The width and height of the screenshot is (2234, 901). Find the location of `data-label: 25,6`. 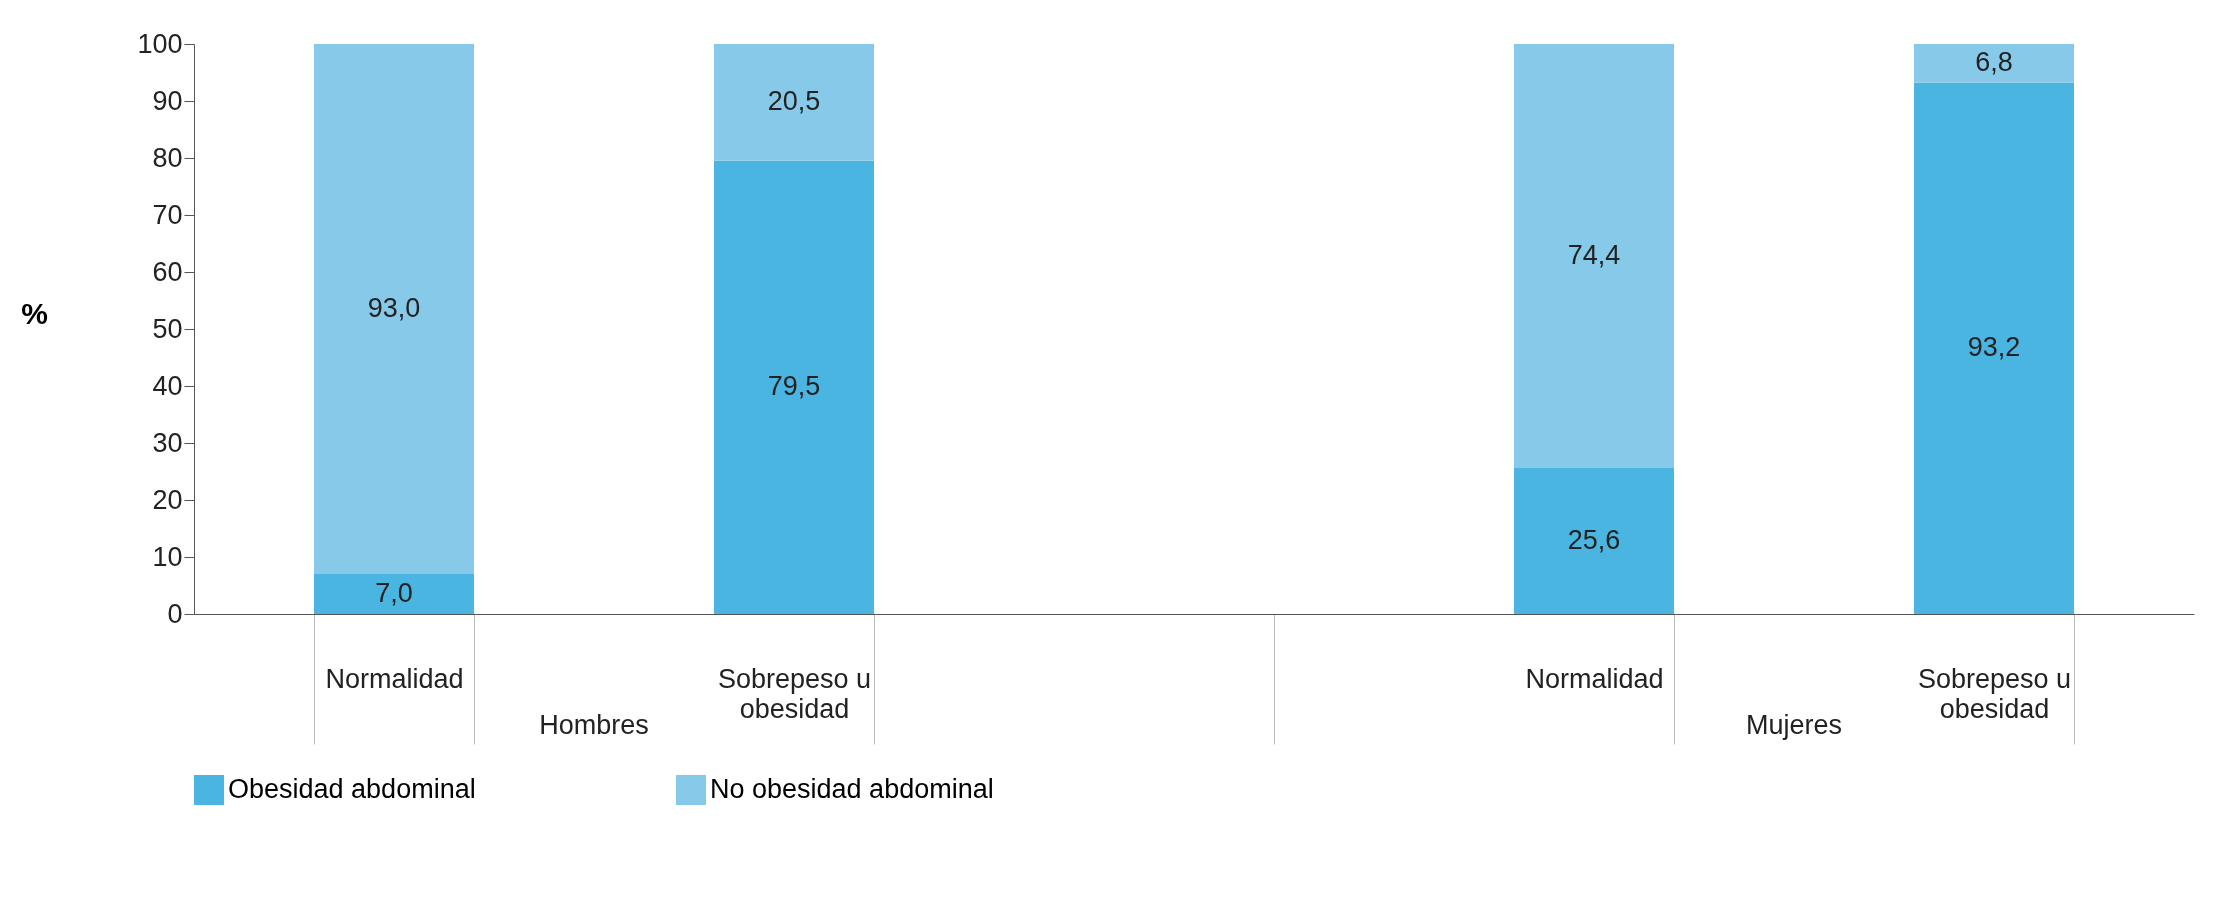

data-label: 25,6 is located at coordinates (1594, 540).